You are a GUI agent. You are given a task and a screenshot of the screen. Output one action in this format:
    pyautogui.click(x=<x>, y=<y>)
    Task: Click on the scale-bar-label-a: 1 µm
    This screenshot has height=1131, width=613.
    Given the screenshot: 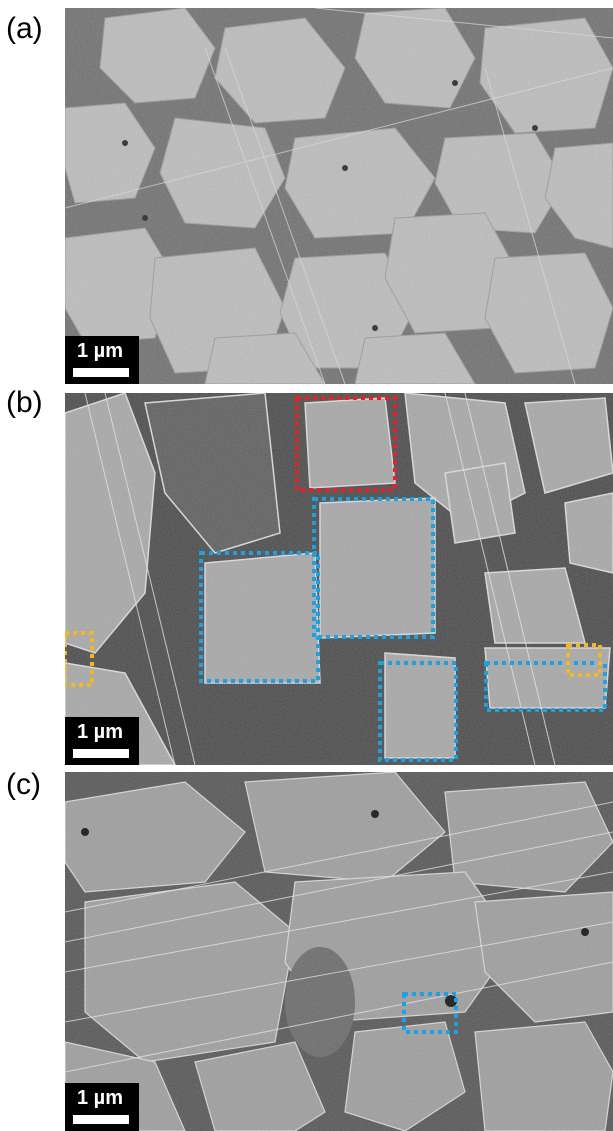 What is the action you would take?
    pyautogui.click(x=100, y=351)
    